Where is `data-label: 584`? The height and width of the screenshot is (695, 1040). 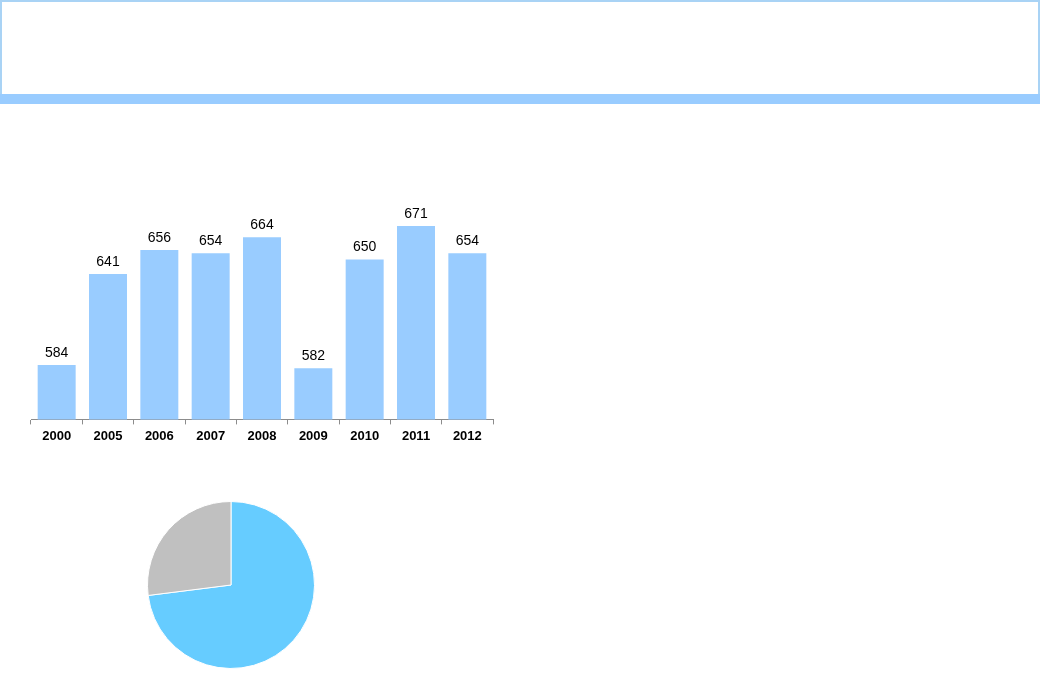 data-label: 584 is located at coordinates (56, 351).